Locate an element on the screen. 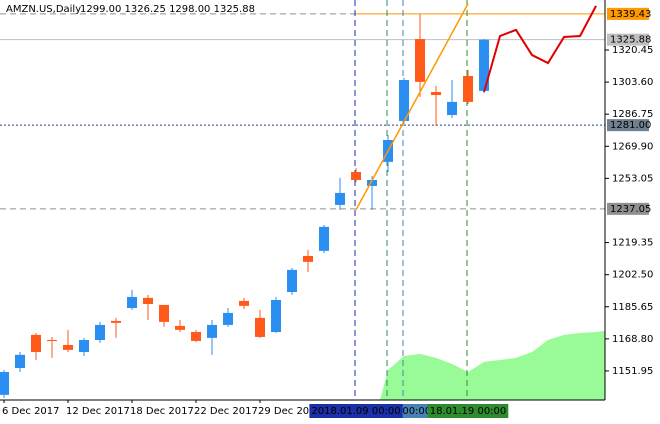 The width and height of the screenshot is (660, 424). price-label: 1237.05 is located at coordinates (630, 209).